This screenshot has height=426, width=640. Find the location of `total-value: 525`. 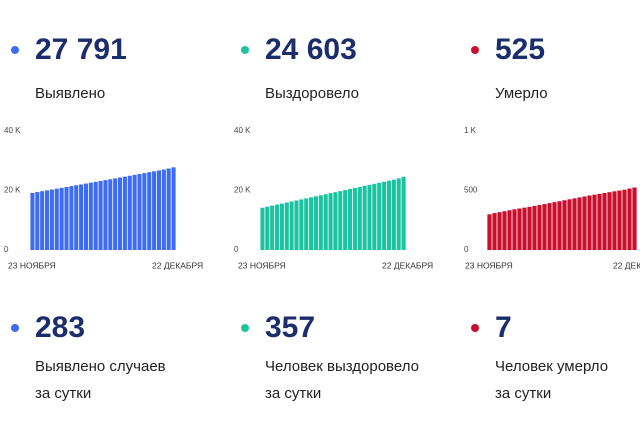

total-value: 525 is located at coordinates (520, 49).